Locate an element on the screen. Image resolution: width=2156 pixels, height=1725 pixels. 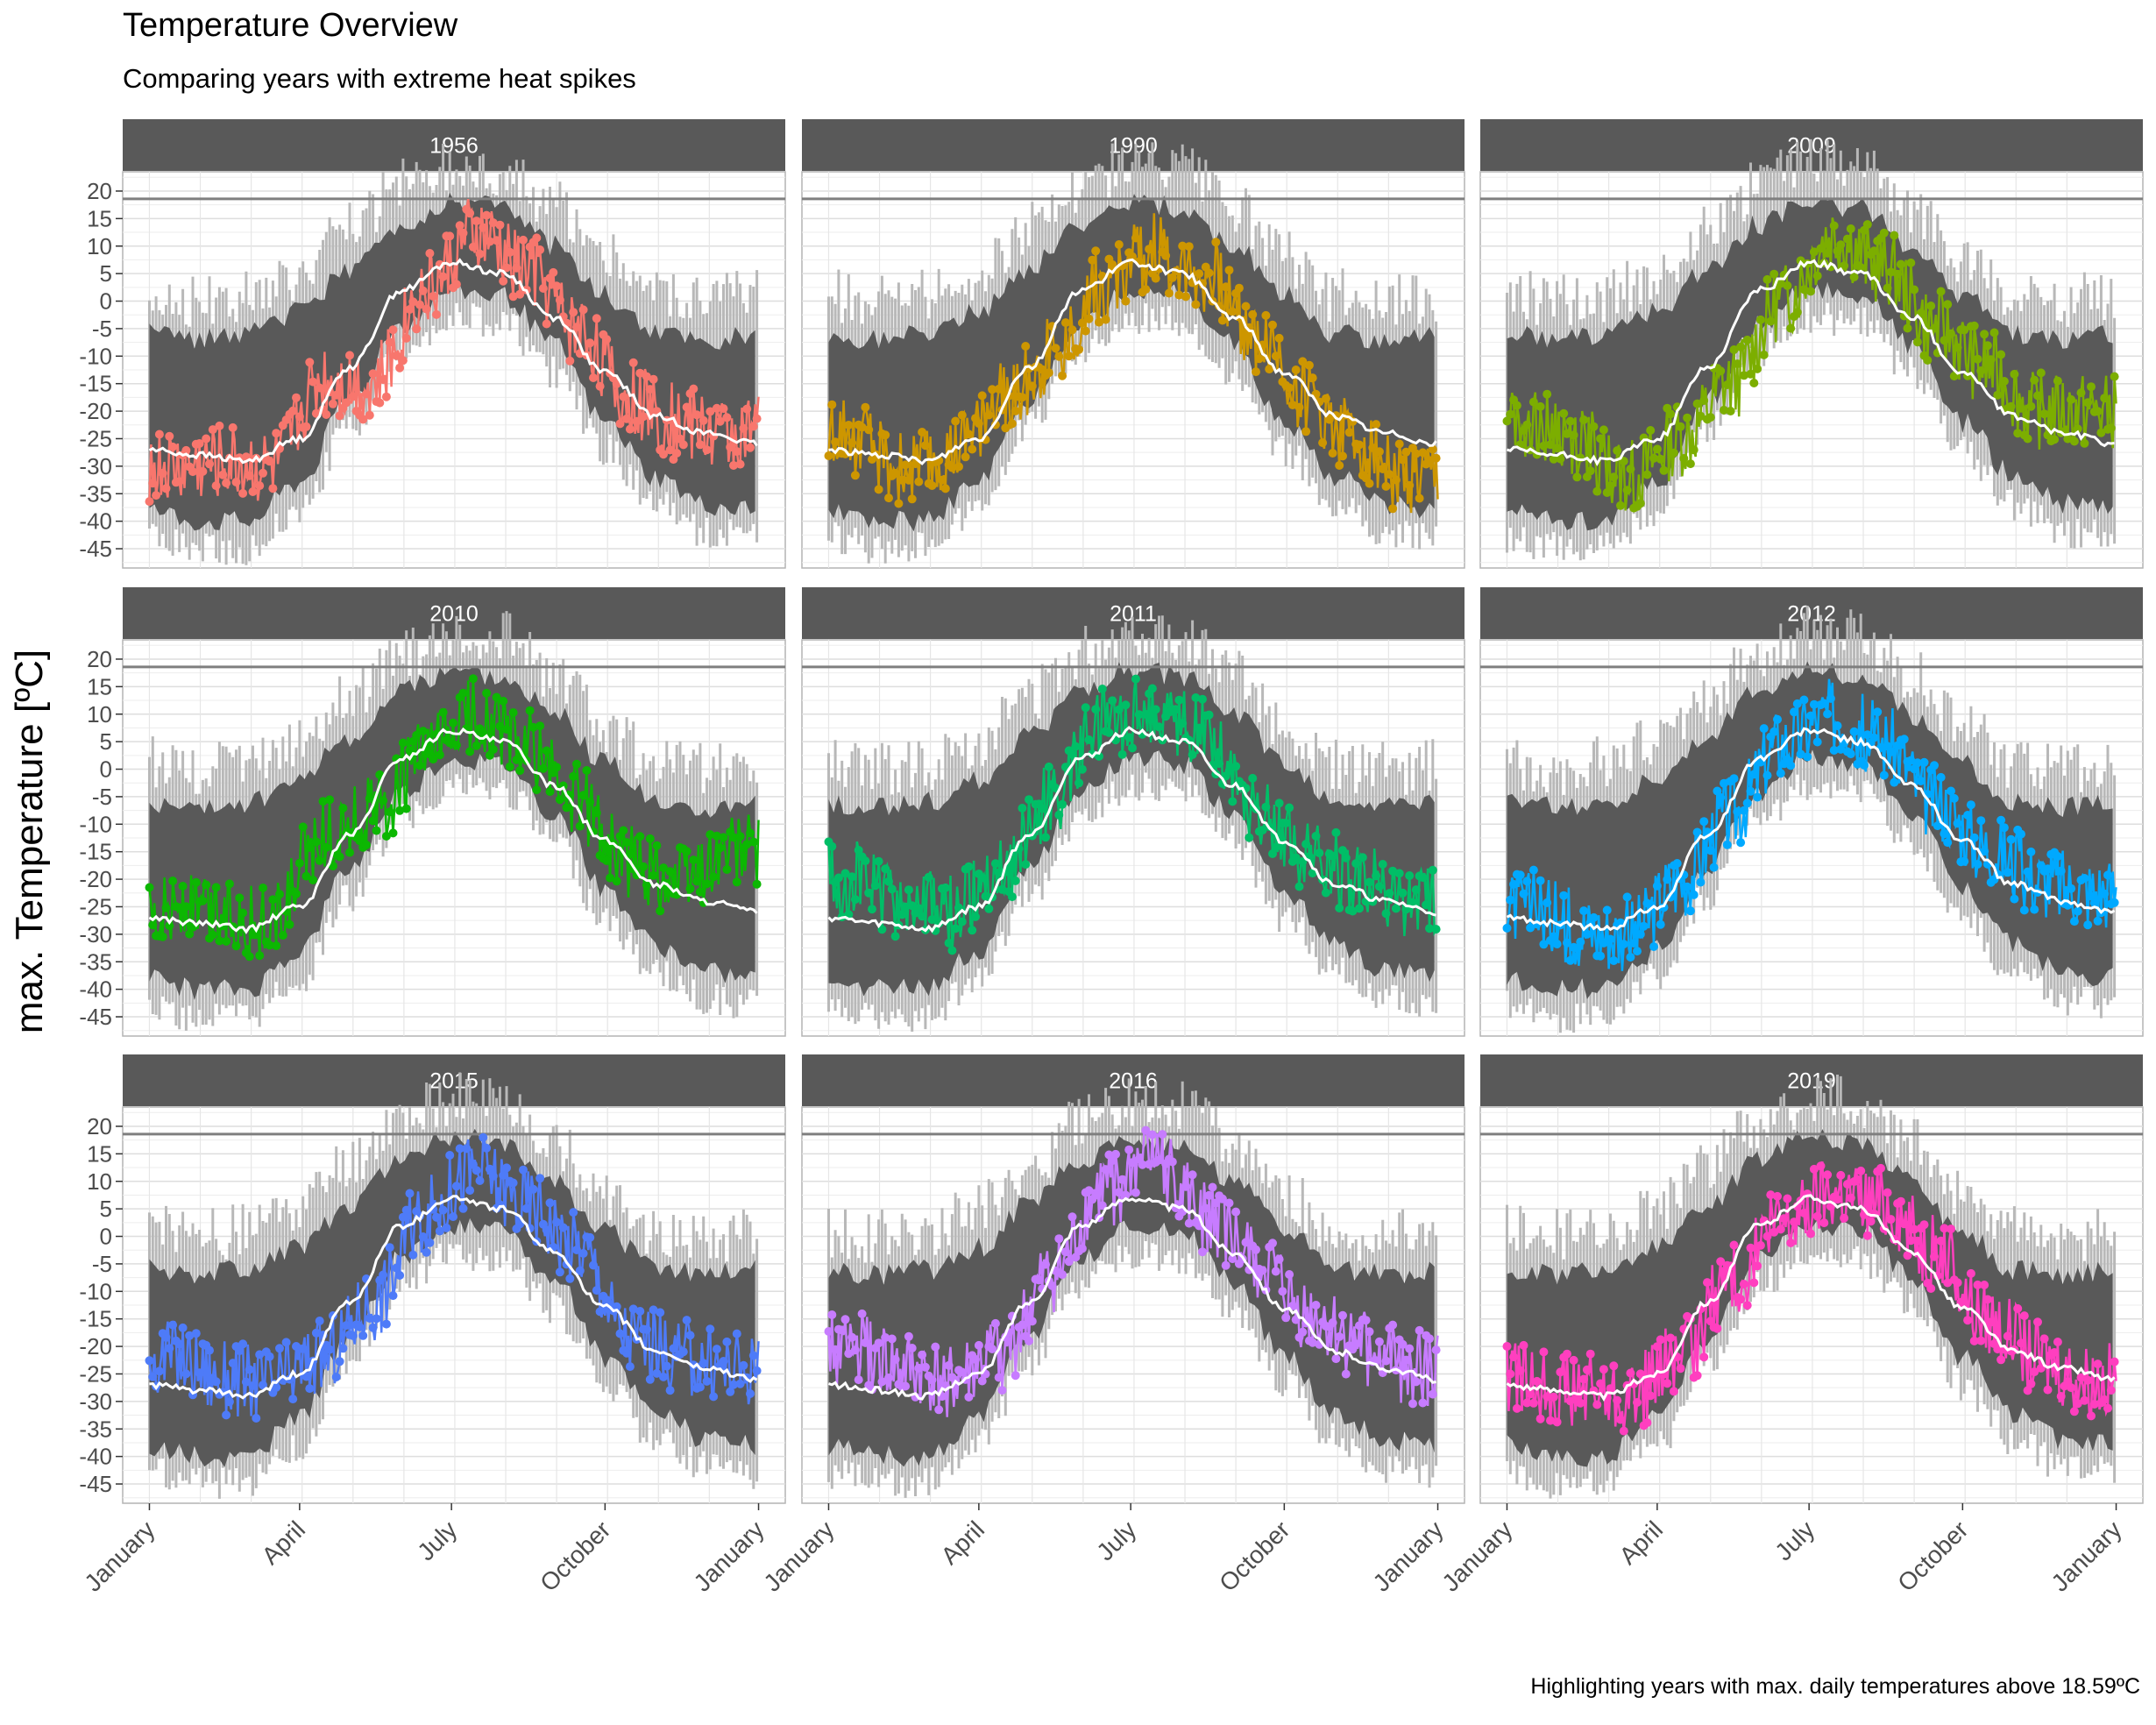
y-tick-label: -5 is located at coordinates (102, 797).